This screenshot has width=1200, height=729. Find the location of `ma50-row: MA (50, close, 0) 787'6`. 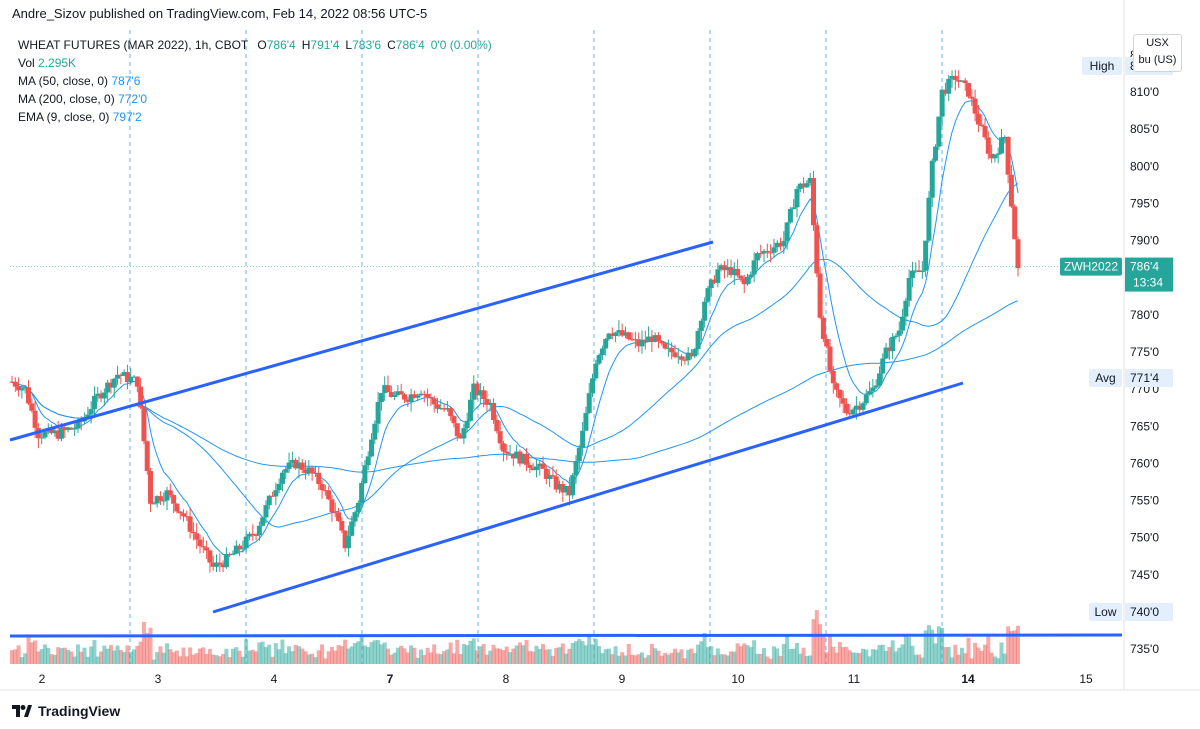

ma50-row: MA (50, close, 0) 787'6 is located at coordinates (255, 81).